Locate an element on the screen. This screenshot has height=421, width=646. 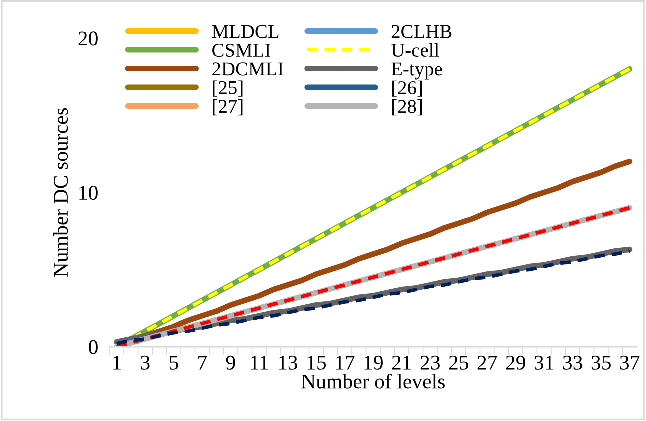
legend-label: CSMLI is located at coordinates (241, 51).